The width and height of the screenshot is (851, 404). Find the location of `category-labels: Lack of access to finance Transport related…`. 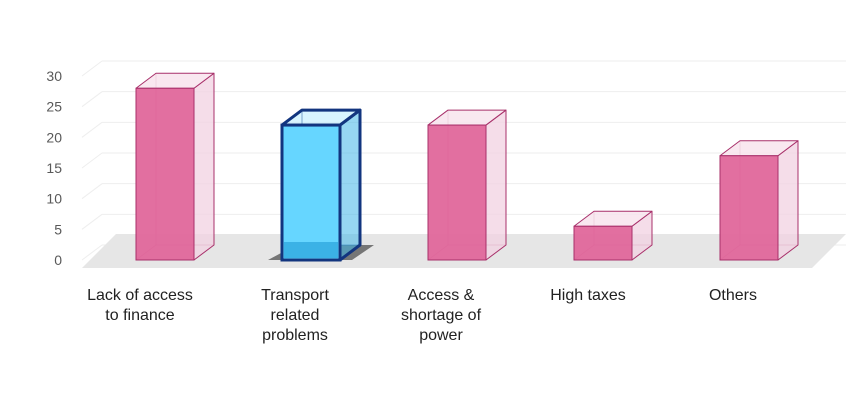

category-labels: Lack of access to finance Transport related… is located at coordinates (422, 315).